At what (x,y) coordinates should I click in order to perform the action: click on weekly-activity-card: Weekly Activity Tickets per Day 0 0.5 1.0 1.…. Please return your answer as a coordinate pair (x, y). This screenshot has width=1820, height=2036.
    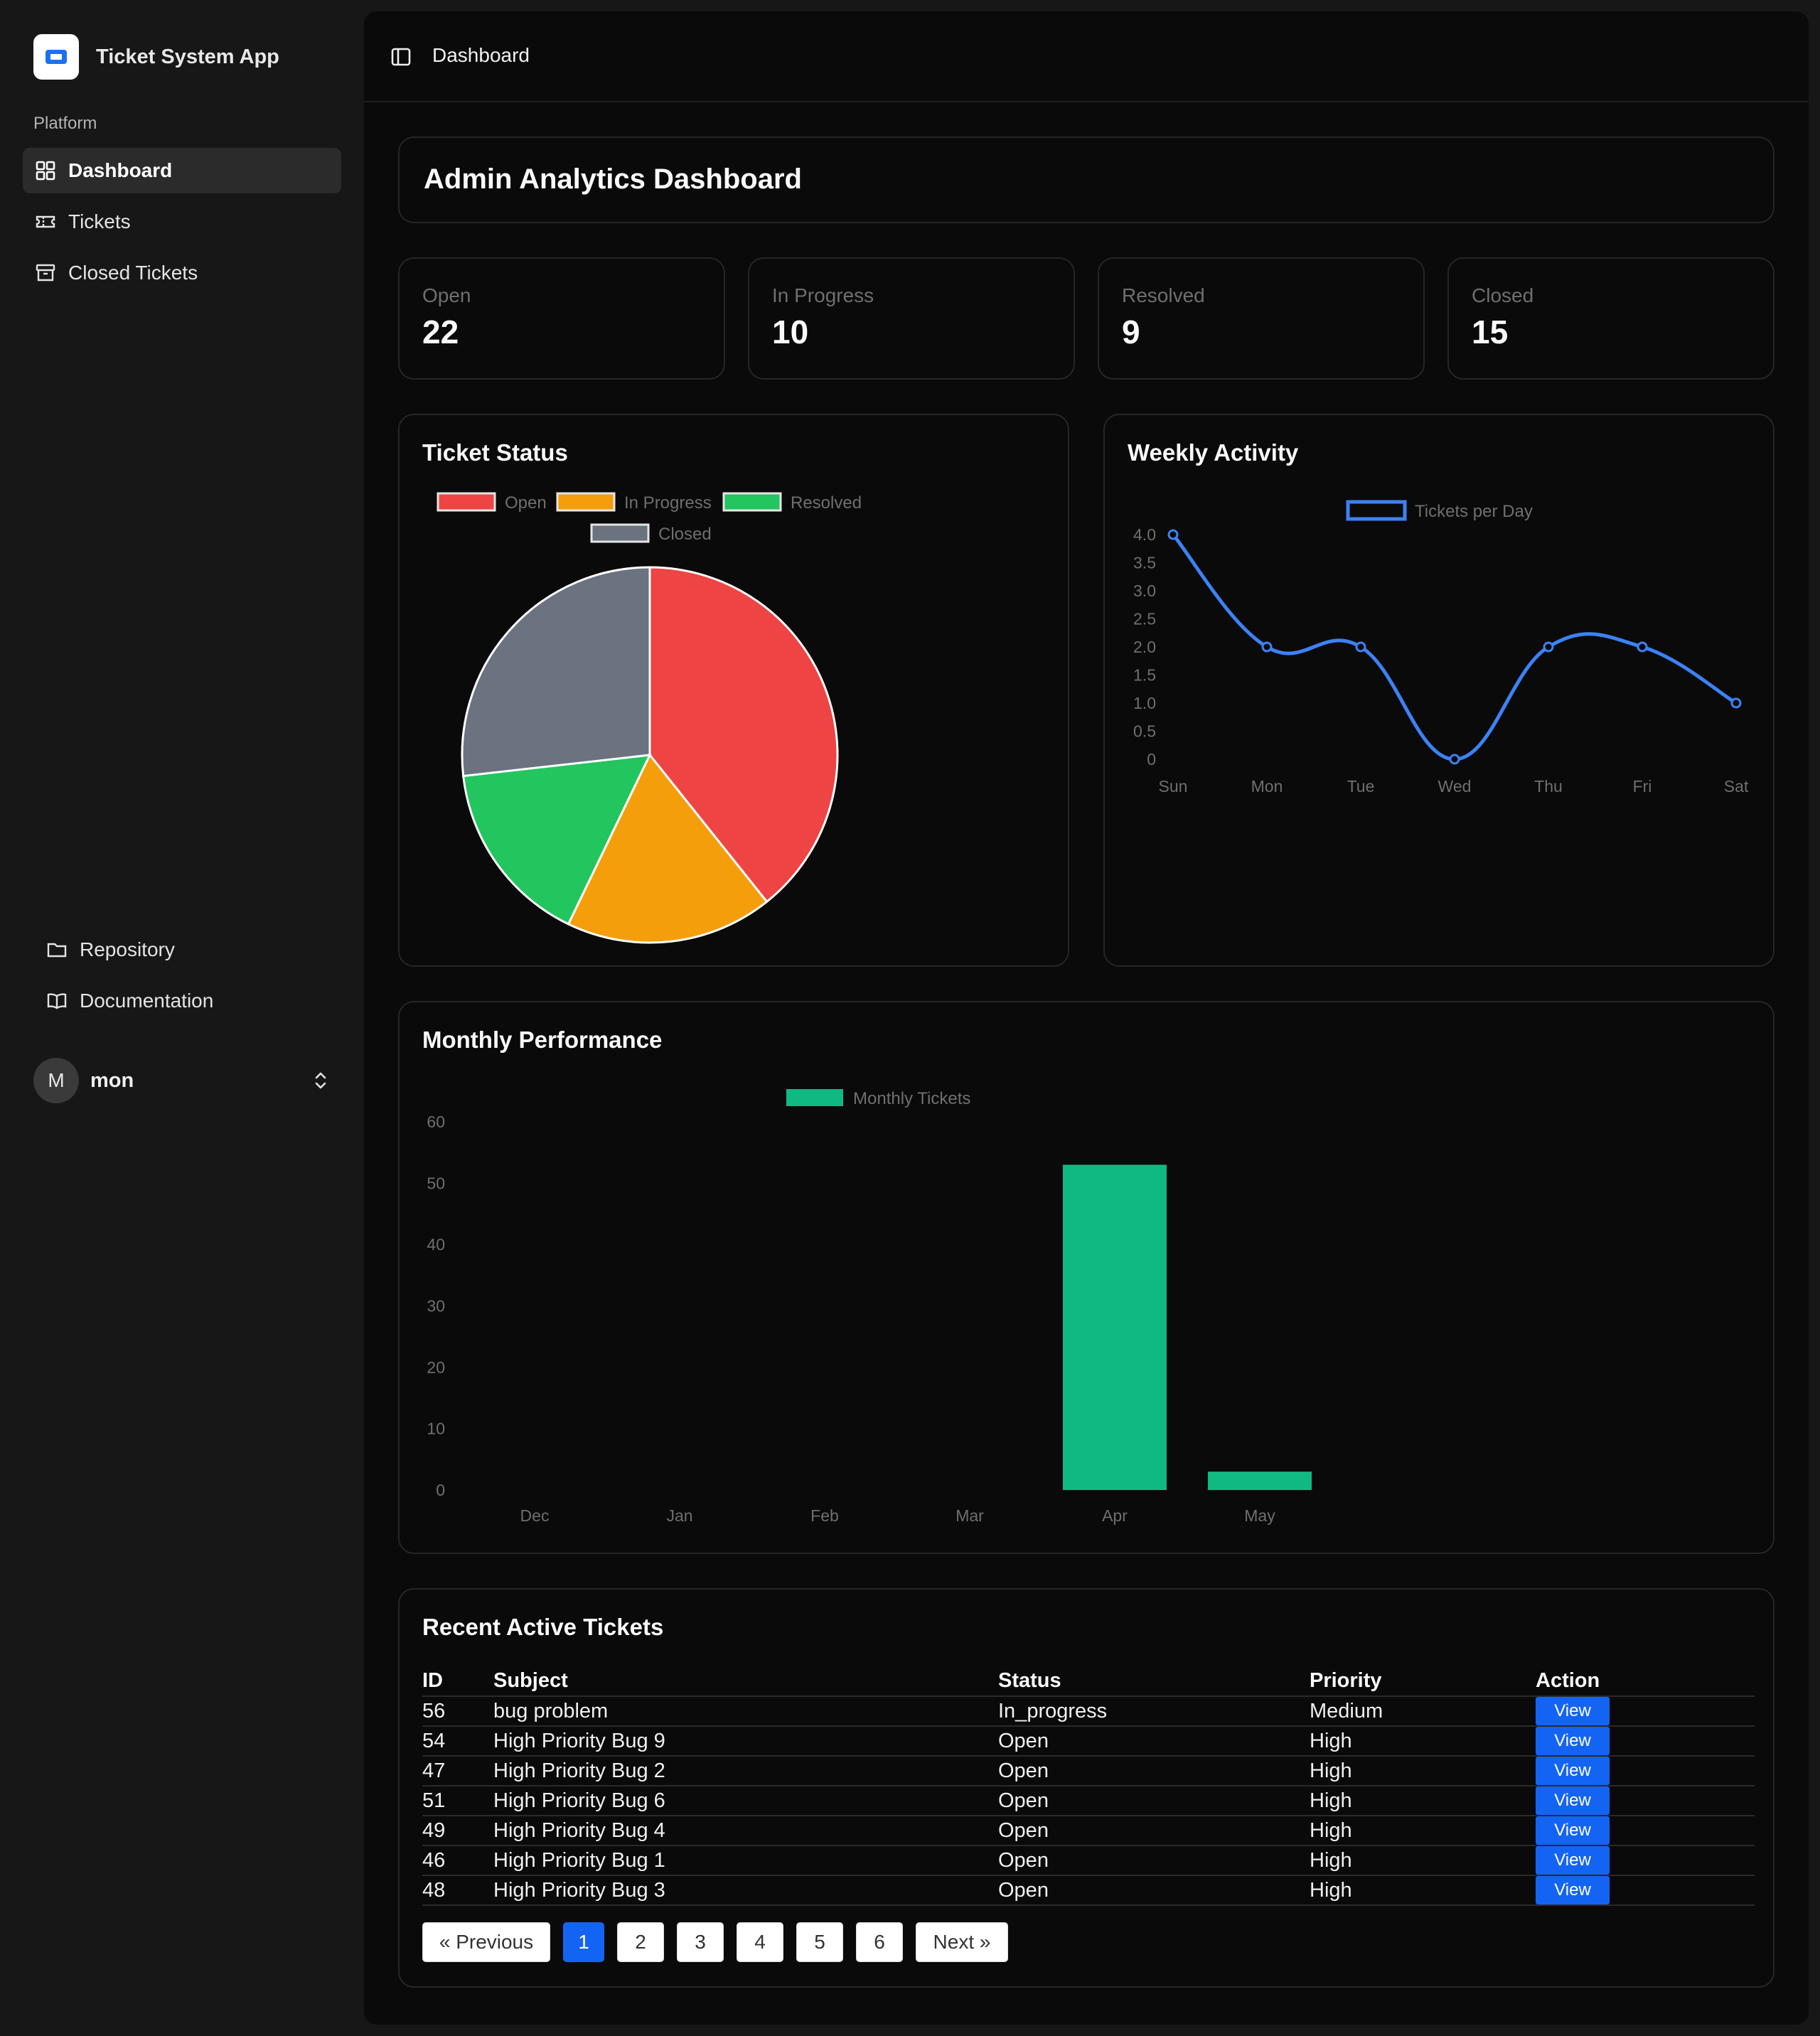
    Looking at the image, I should click on (1438, 690).